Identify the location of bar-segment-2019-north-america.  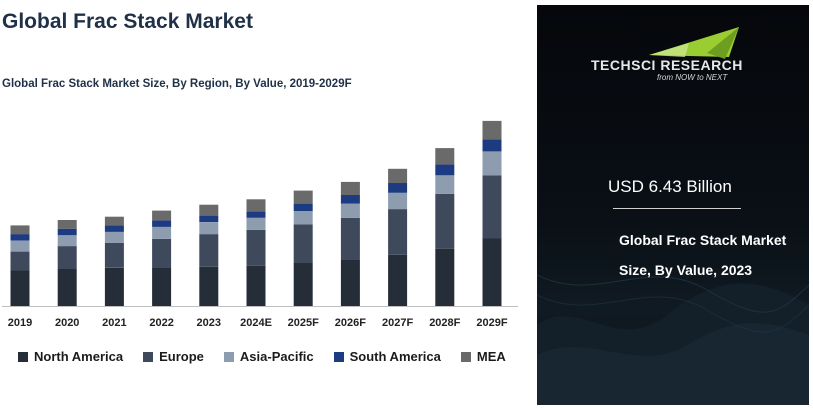
(20, 288).